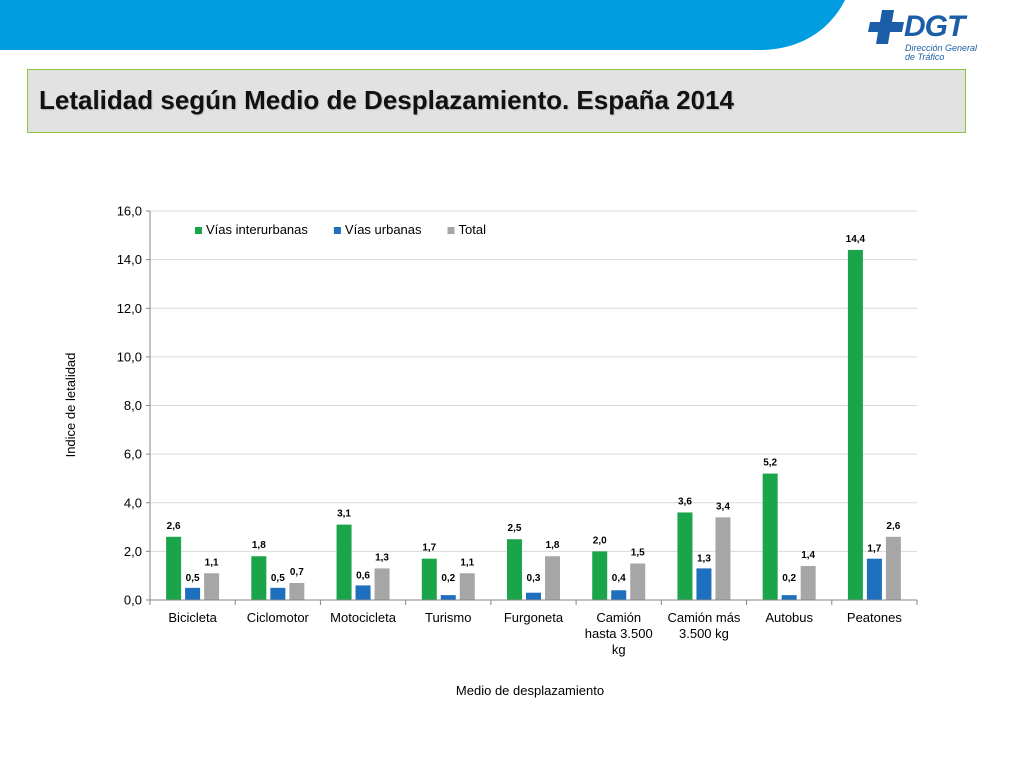  I want to click on legend-label: Vías urbanas, so click(383, 229).